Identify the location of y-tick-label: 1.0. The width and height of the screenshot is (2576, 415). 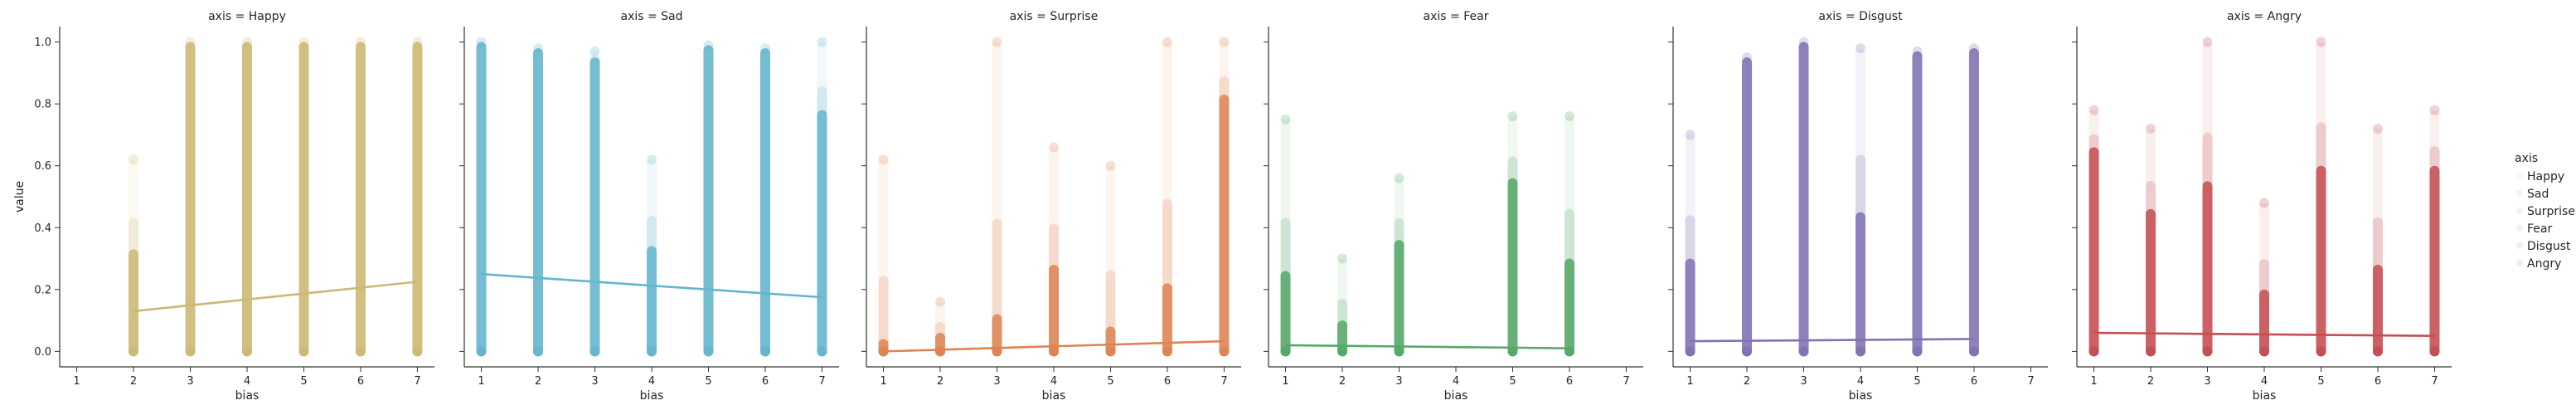
(42, 43).